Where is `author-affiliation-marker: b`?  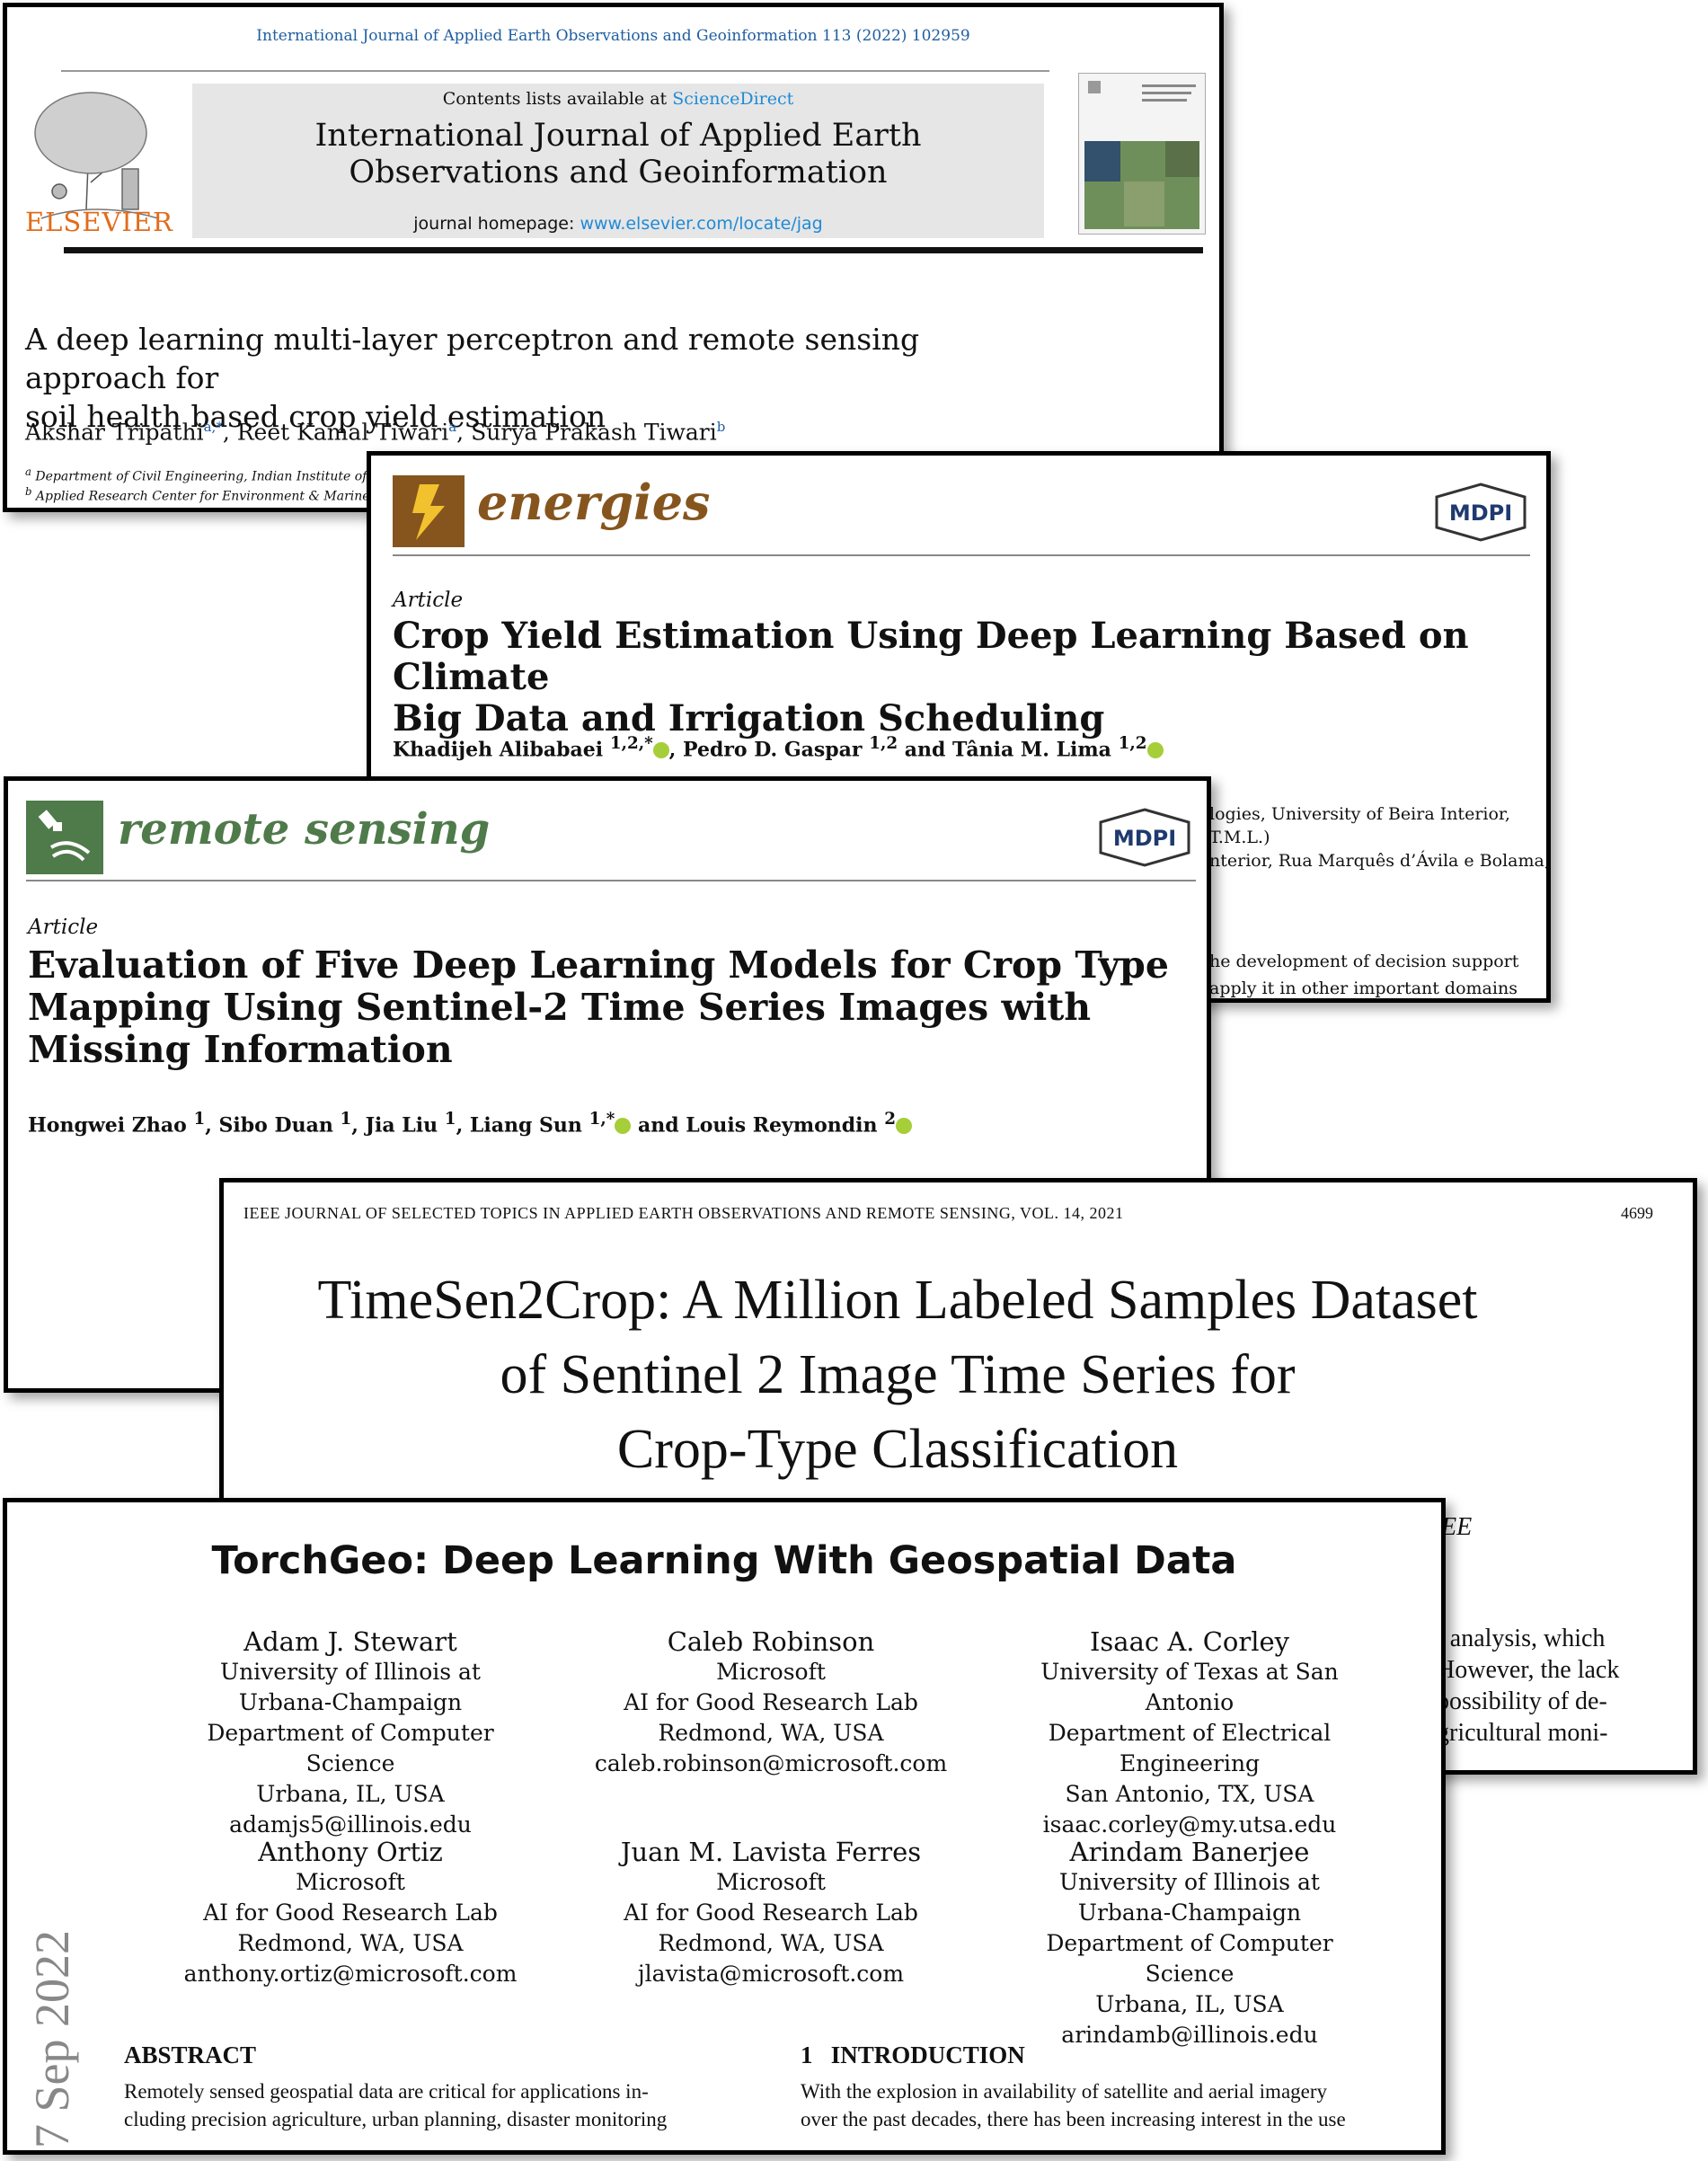 author-affiliation-marker: b is located at coordinates (721, 427).